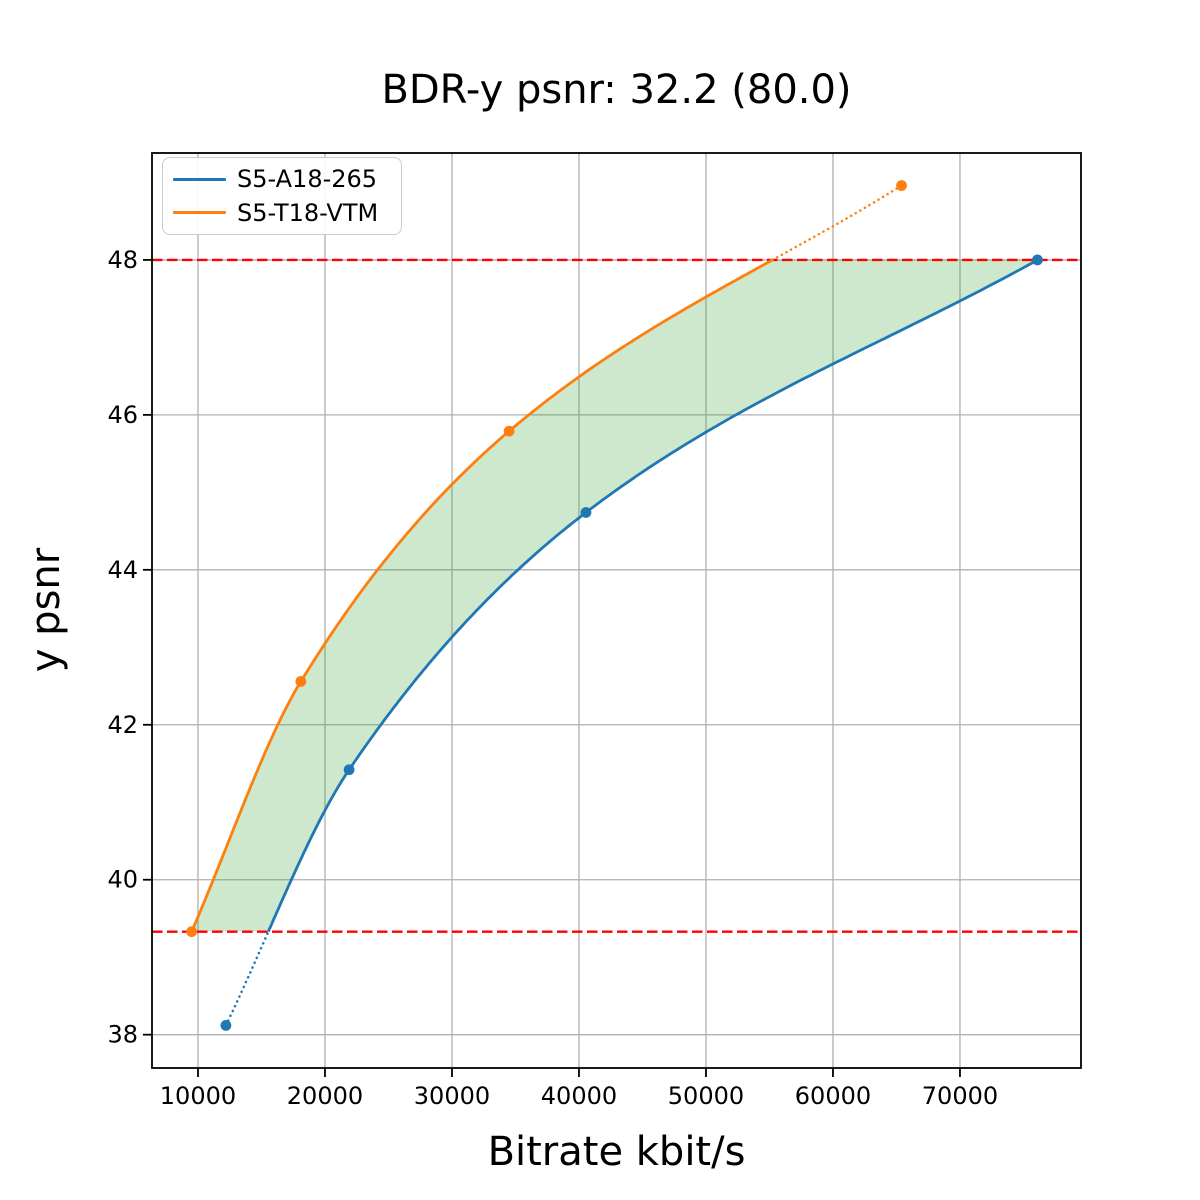 Image resolution: width=1200 pixels, height=1200 pixels. I want to click on chart-title: BDR-y psnr: 32.2 (80.0), so click(616, 90).